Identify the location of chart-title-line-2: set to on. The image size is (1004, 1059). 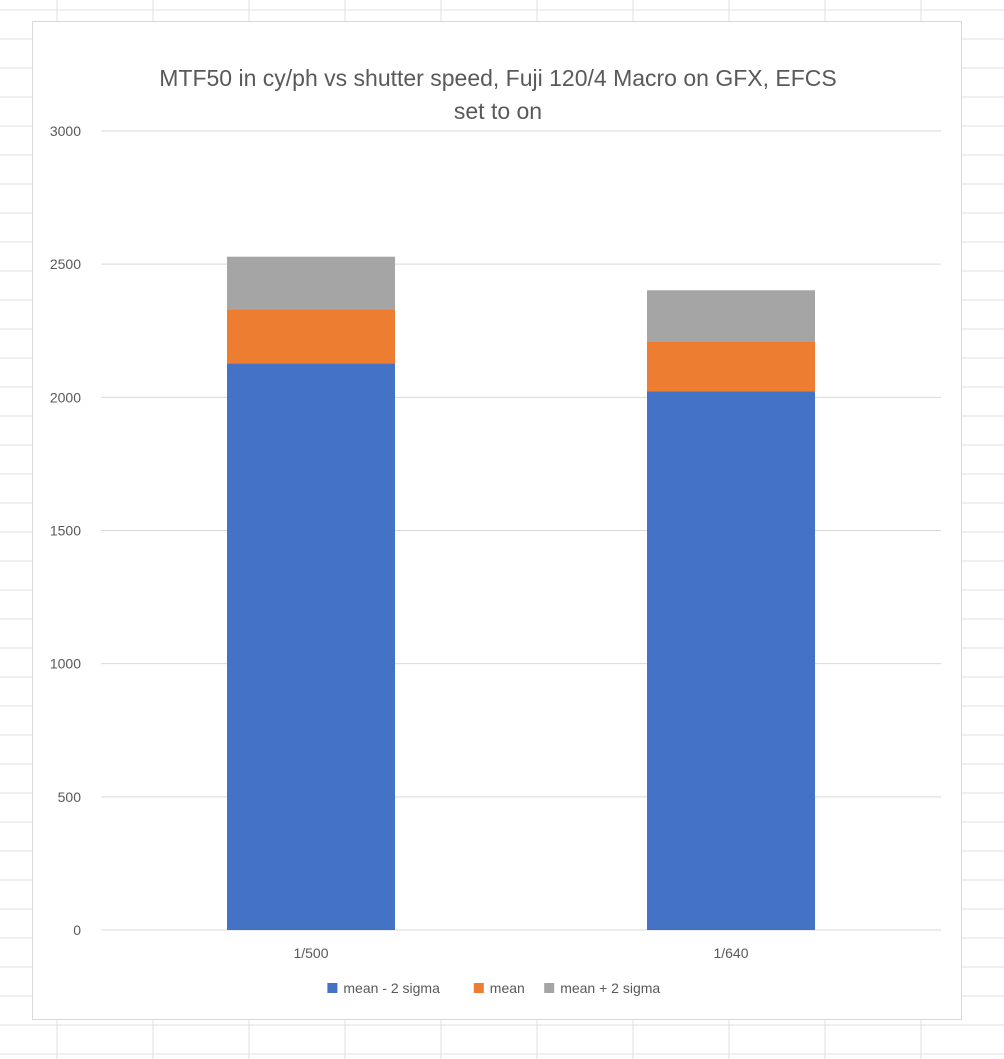
(498, 111).